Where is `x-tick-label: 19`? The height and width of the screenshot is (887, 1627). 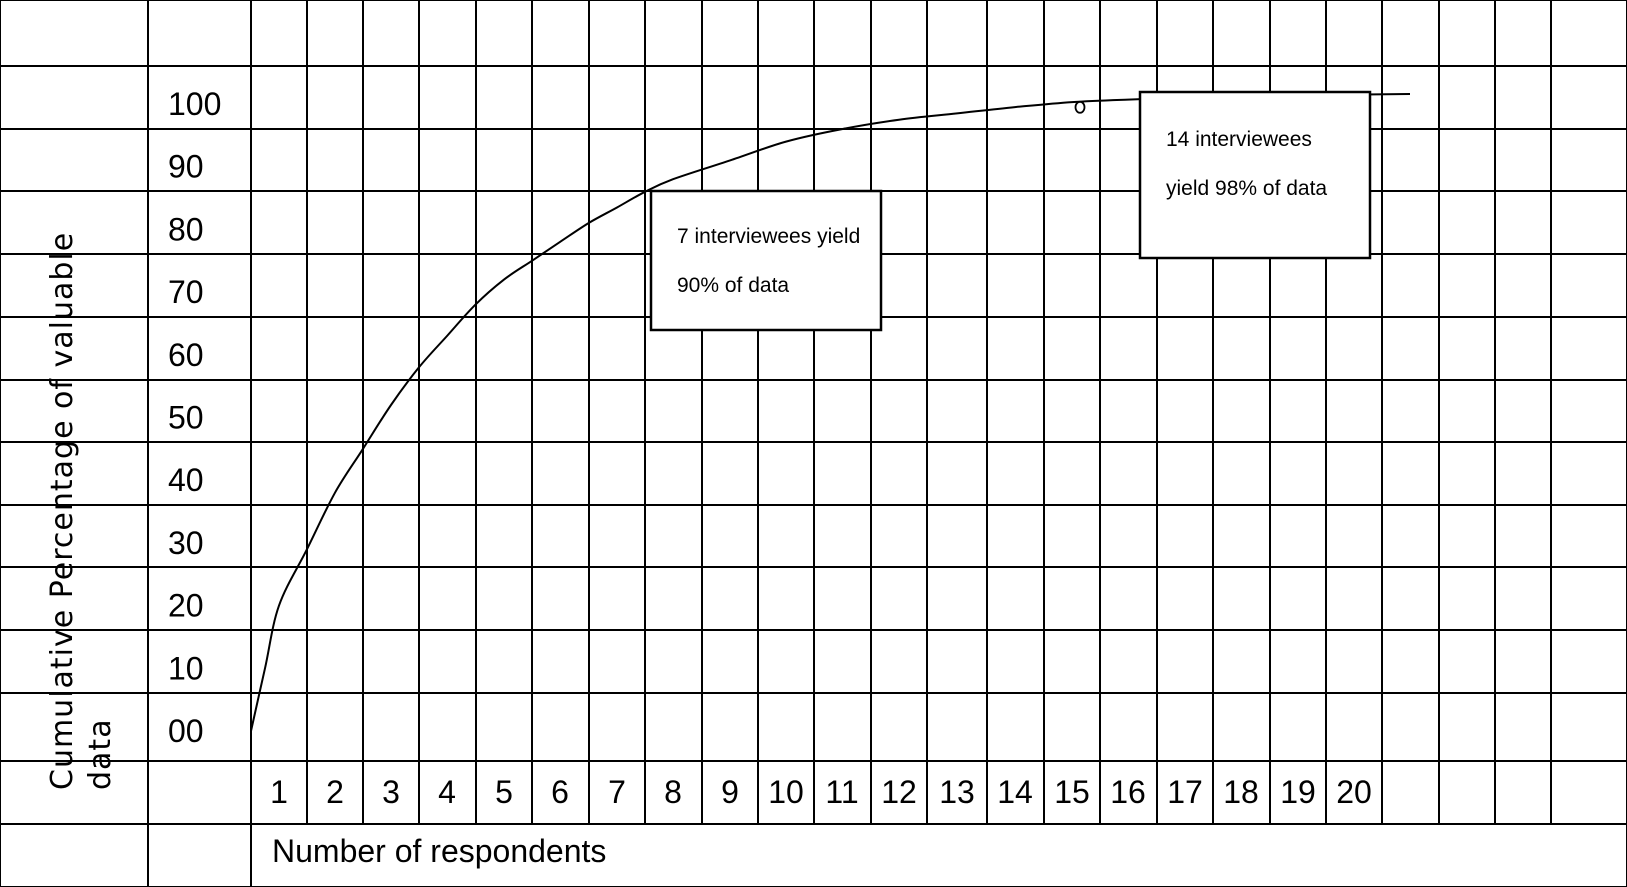 x-tick-label: 19 is located at coordinates (1298, 792).